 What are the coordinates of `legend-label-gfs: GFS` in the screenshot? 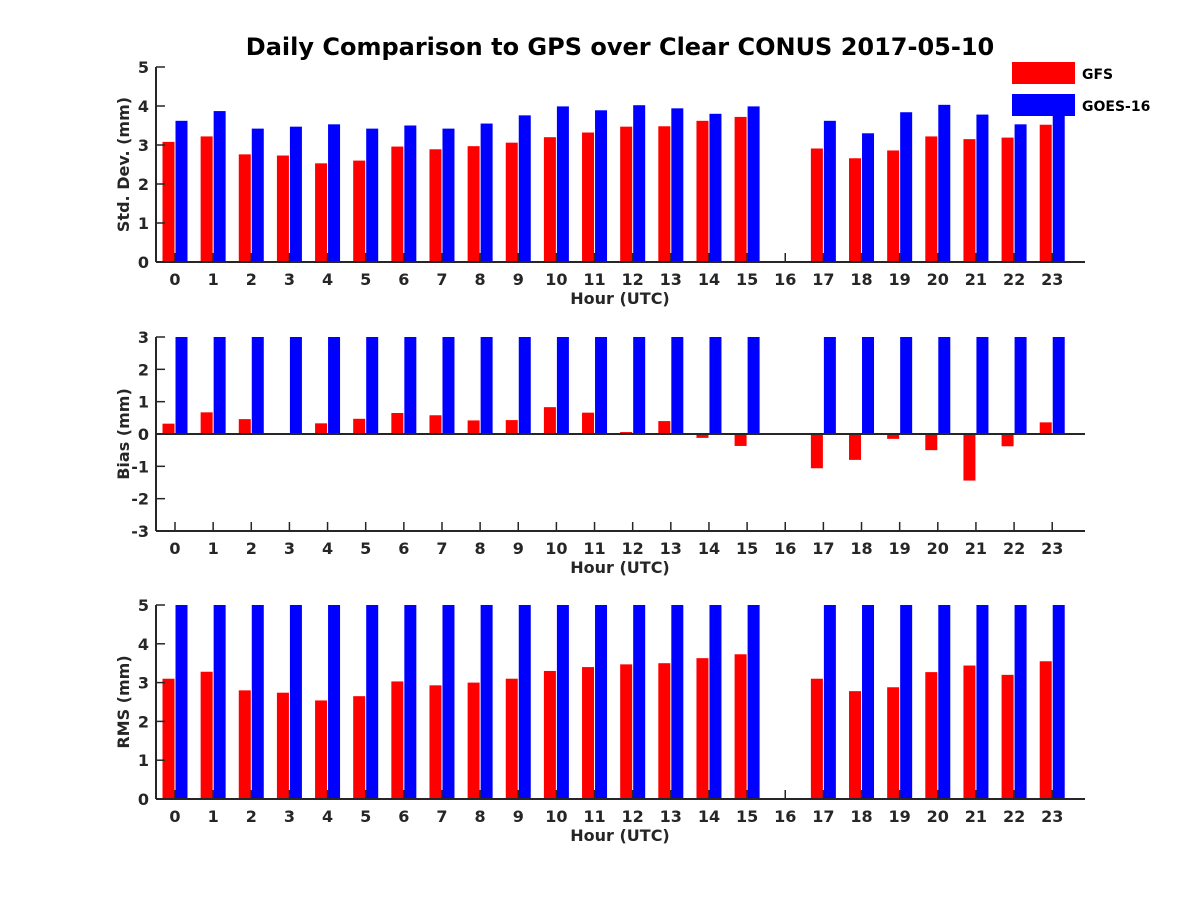 It's located at (1097, 75).